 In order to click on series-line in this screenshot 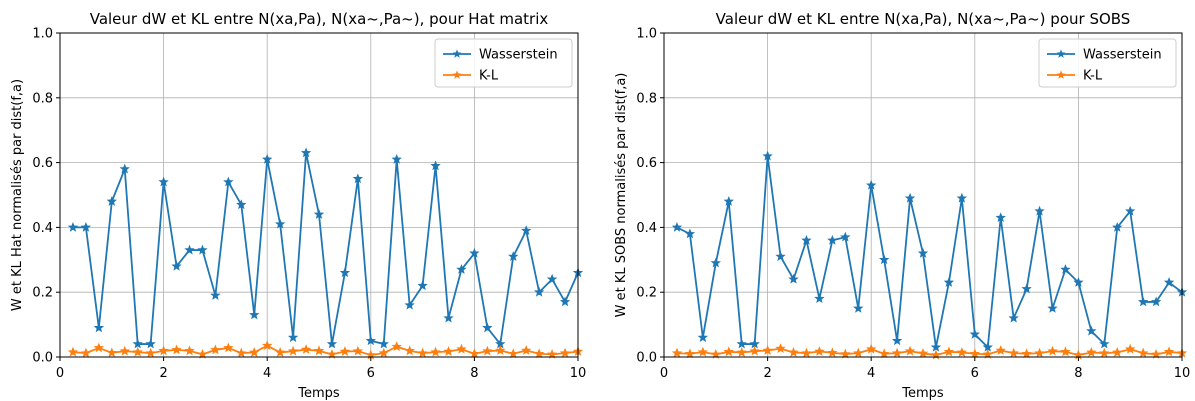, I will do `click(325, 350)`.